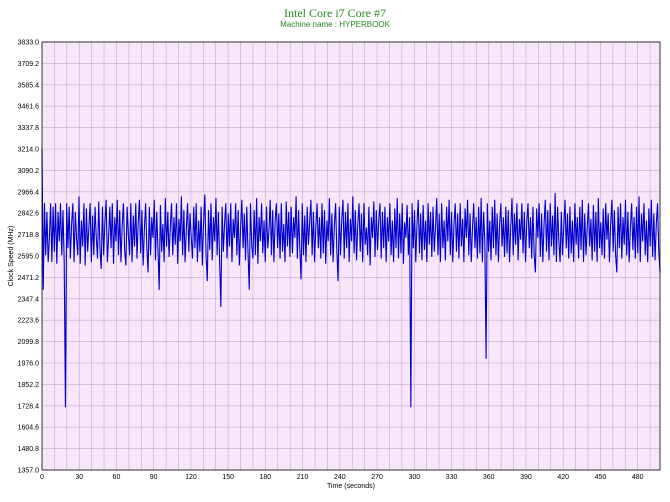 The image size is (670, 502). I want to click on y-tick-label: 3461.6, so click(29, 107).